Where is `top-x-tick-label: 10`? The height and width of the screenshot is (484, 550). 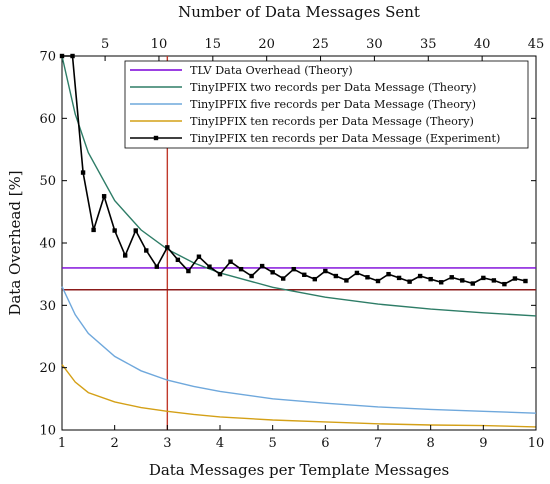
top-x-tick-label: 10 is located at coordinates (159, 44).